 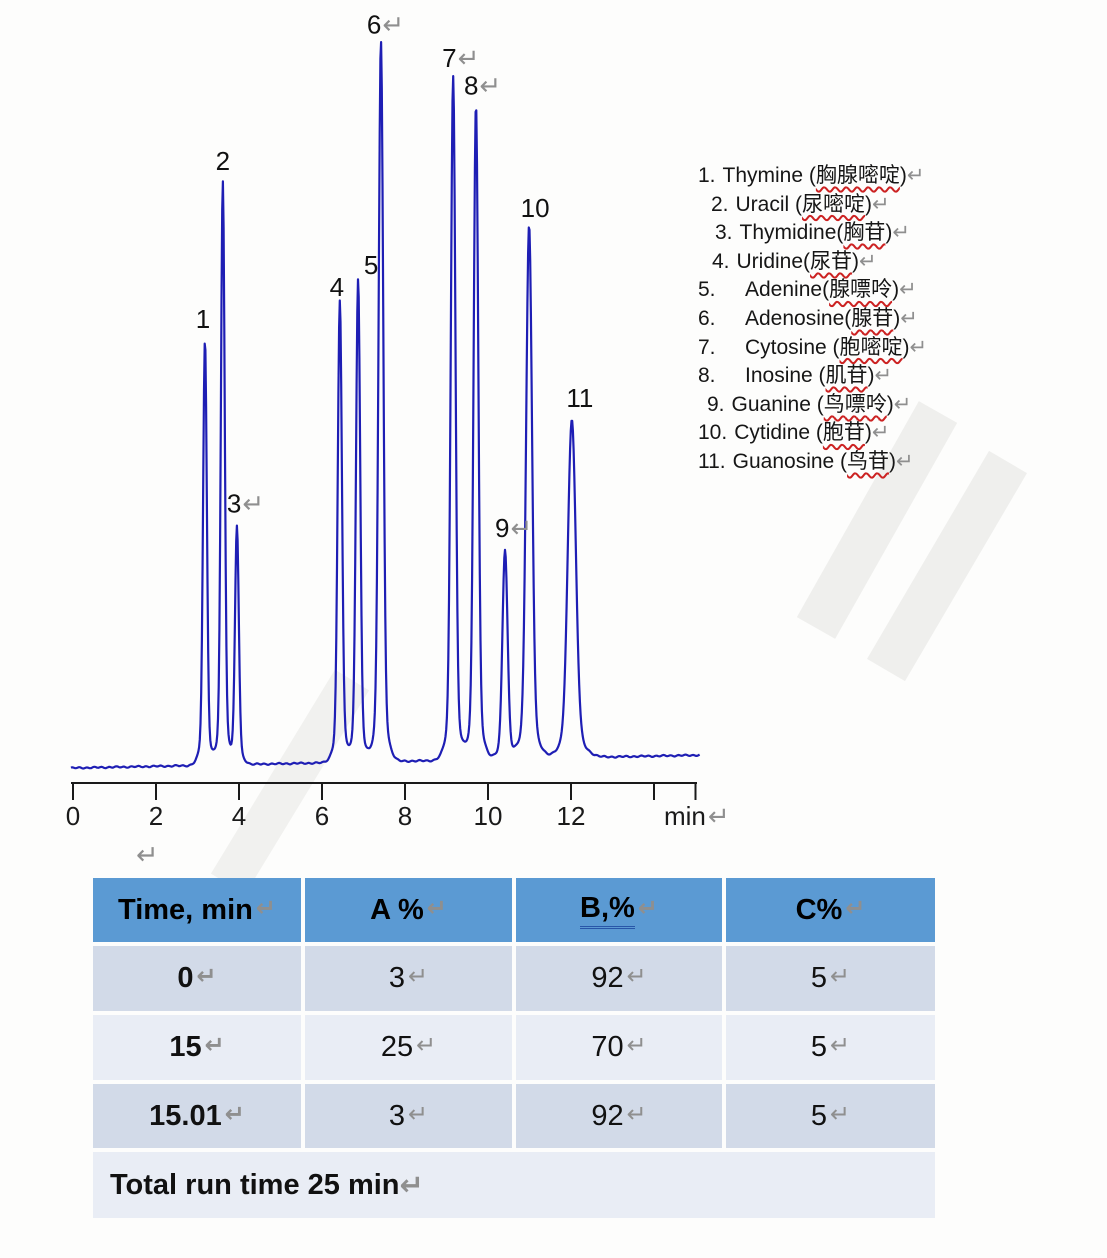 I want to click on legend-item-number: 6., so click(x=707, y=318).